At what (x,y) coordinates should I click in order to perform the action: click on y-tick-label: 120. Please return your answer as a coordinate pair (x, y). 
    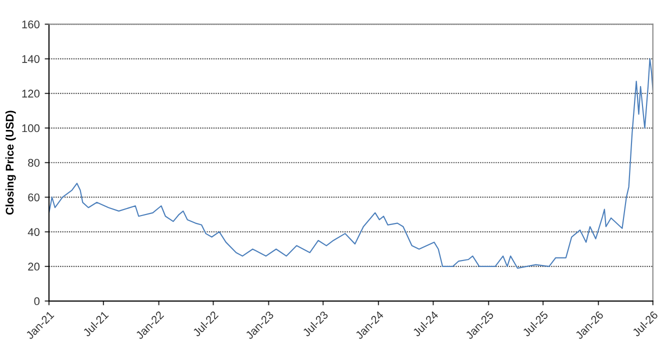
    Looking at the image, I should click on (31, 94).